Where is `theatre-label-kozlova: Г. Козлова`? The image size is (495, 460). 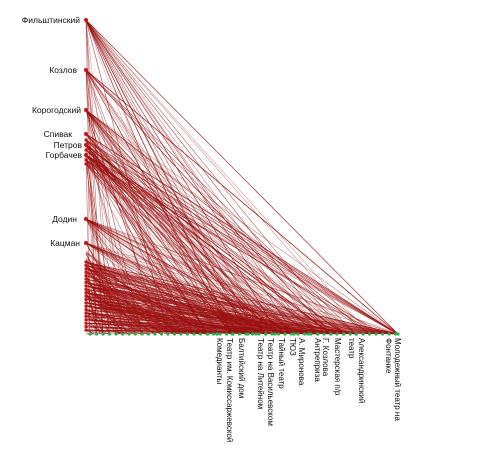 theatre-label-kozlova: Г. Козлова is located at coordinates (325, 357).